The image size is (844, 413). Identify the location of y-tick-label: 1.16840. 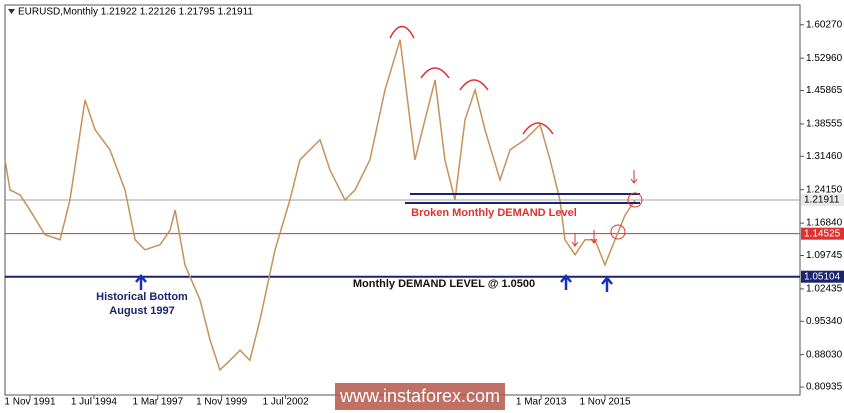
(824, 223).